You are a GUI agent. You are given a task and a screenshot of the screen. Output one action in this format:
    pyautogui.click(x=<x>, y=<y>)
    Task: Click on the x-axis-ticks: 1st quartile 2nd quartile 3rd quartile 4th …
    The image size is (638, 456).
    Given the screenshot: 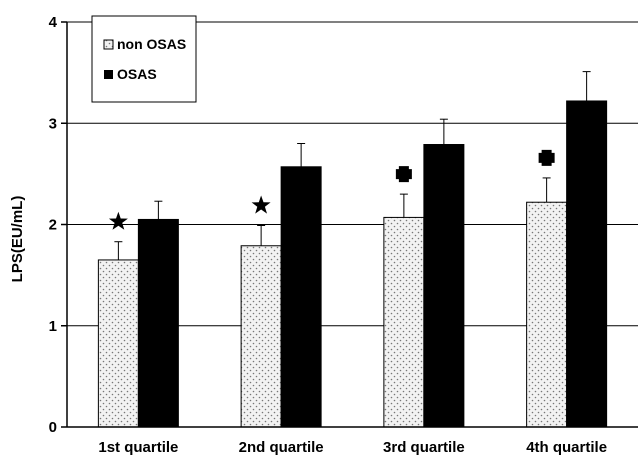 What is the action you would take?
    pyautogui.click(x=352, y=447)
    